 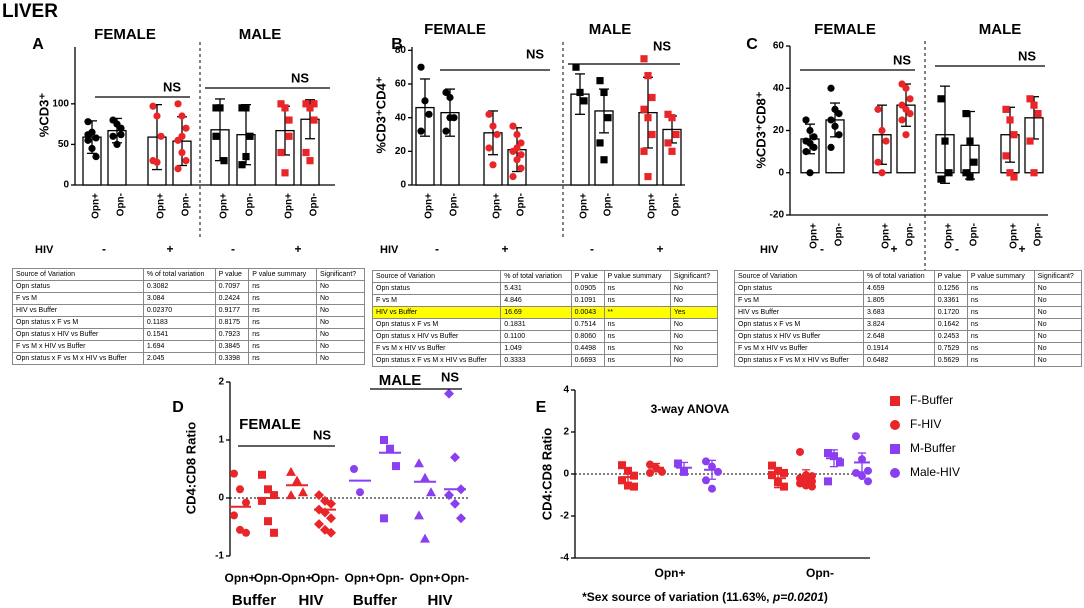 What do you see at coordinates (690, 409) in the screenshot?
I see `chart-title: 3-way ANOVA` at bounding box center [690, 409].